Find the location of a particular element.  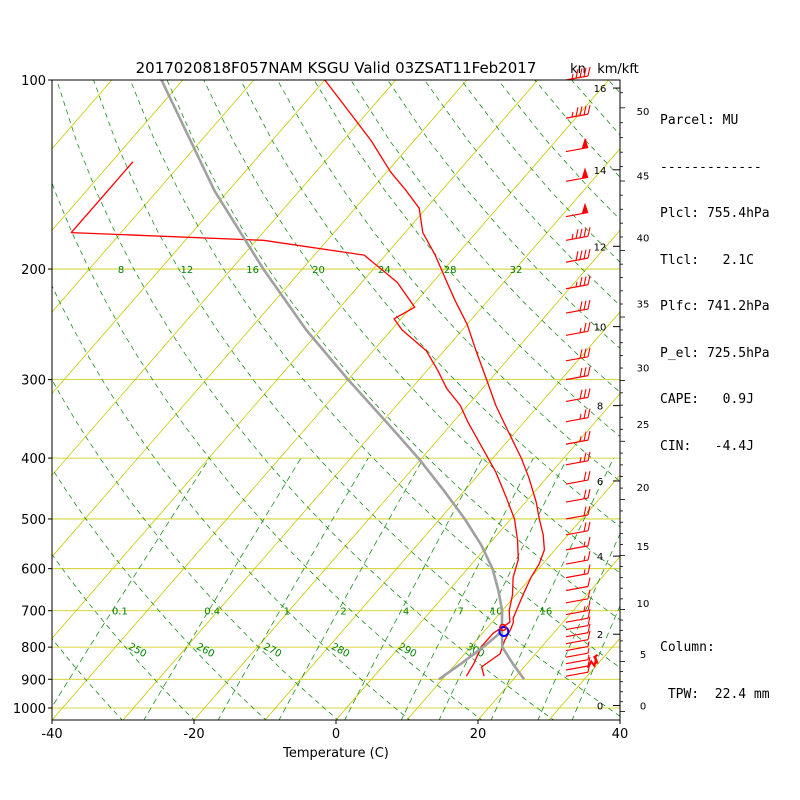

isotherm-label: 20 is located at coordinates (318, 270).